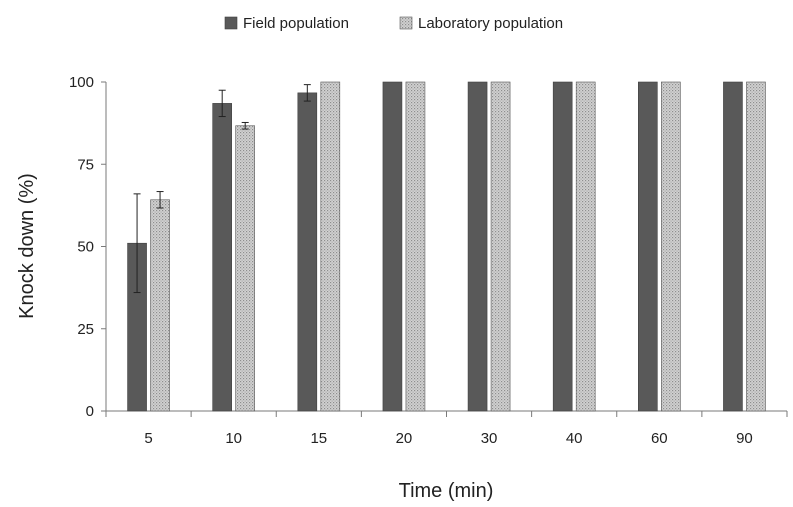 Image resolution: width=793 pixels, height=507 pixels. I want to click on y-tick-label: 100, so click(81, 82).